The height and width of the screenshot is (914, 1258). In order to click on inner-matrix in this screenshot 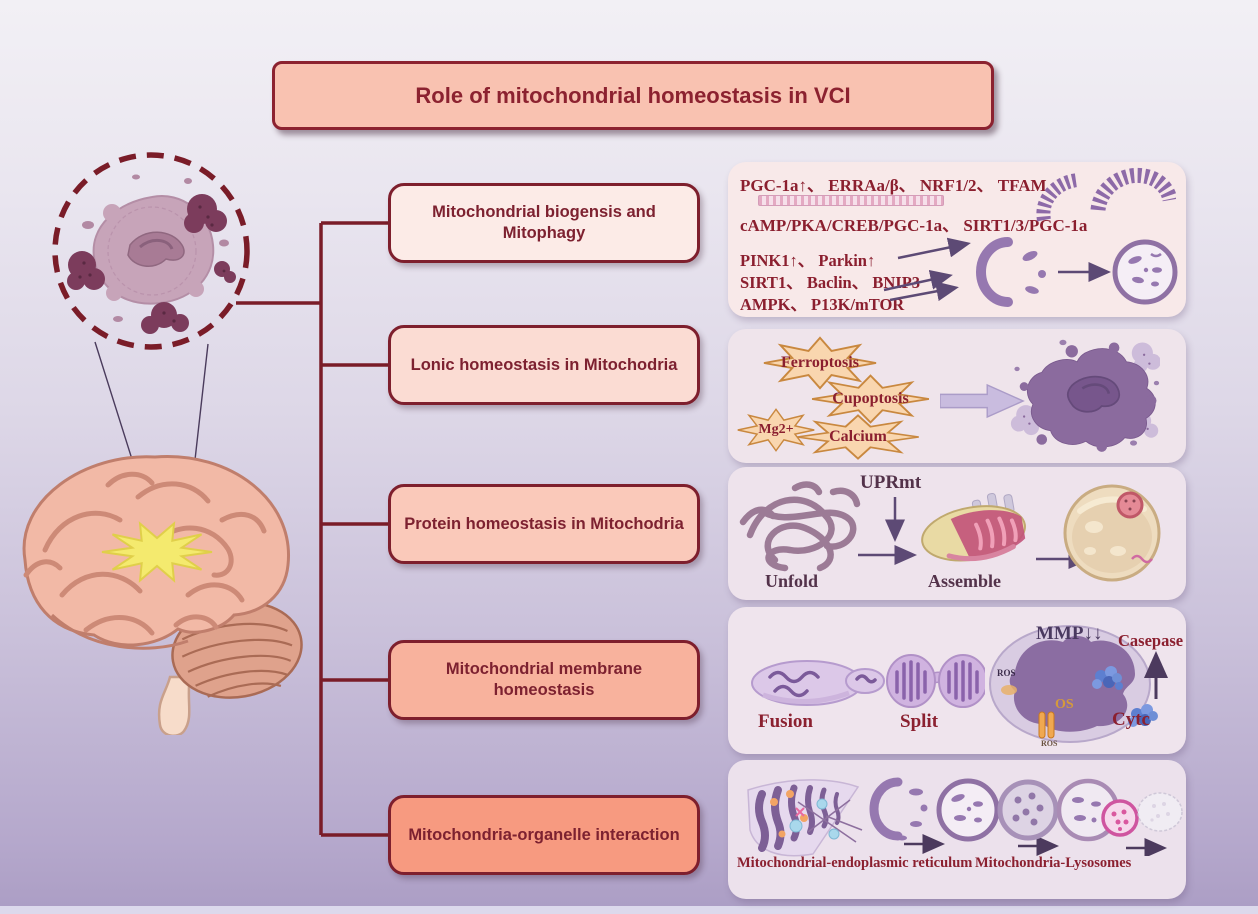, I will do `click(1072, 684)`.